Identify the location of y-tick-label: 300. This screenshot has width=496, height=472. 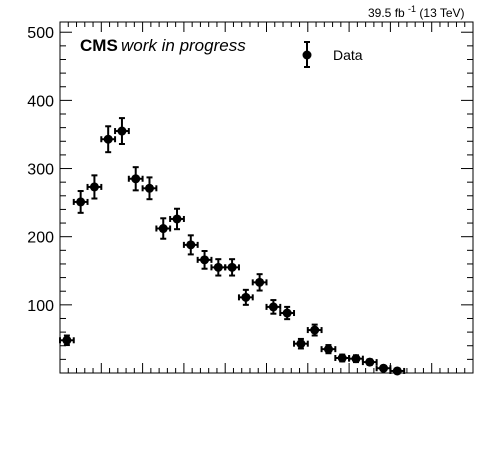
(40, 170).